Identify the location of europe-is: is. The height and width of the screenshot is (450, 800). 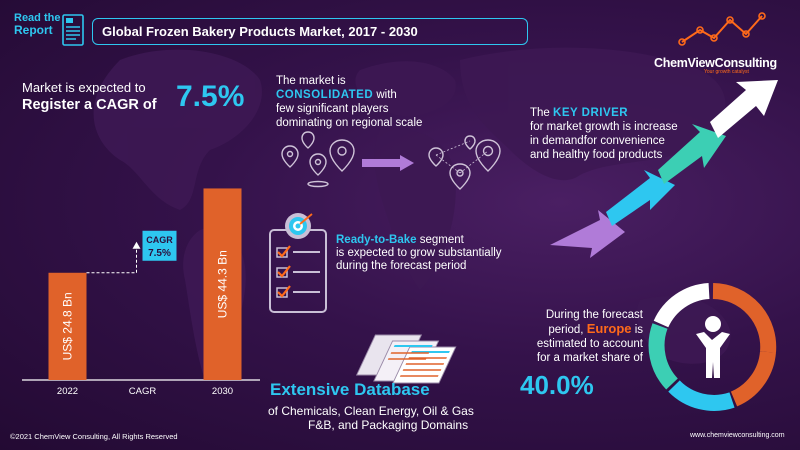
(637, 330).